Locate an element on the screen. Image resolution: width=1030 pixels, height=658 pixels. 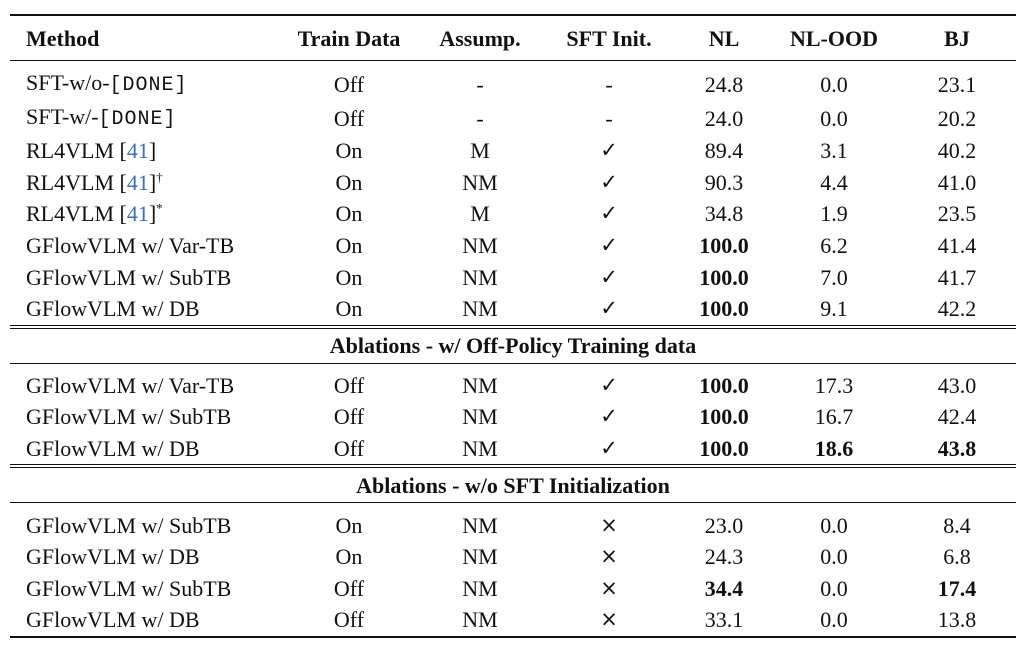
table-row: RL4VLM [41] On M ✓ 89.4 3.1 40.2 is located at coordinates (513, 151).